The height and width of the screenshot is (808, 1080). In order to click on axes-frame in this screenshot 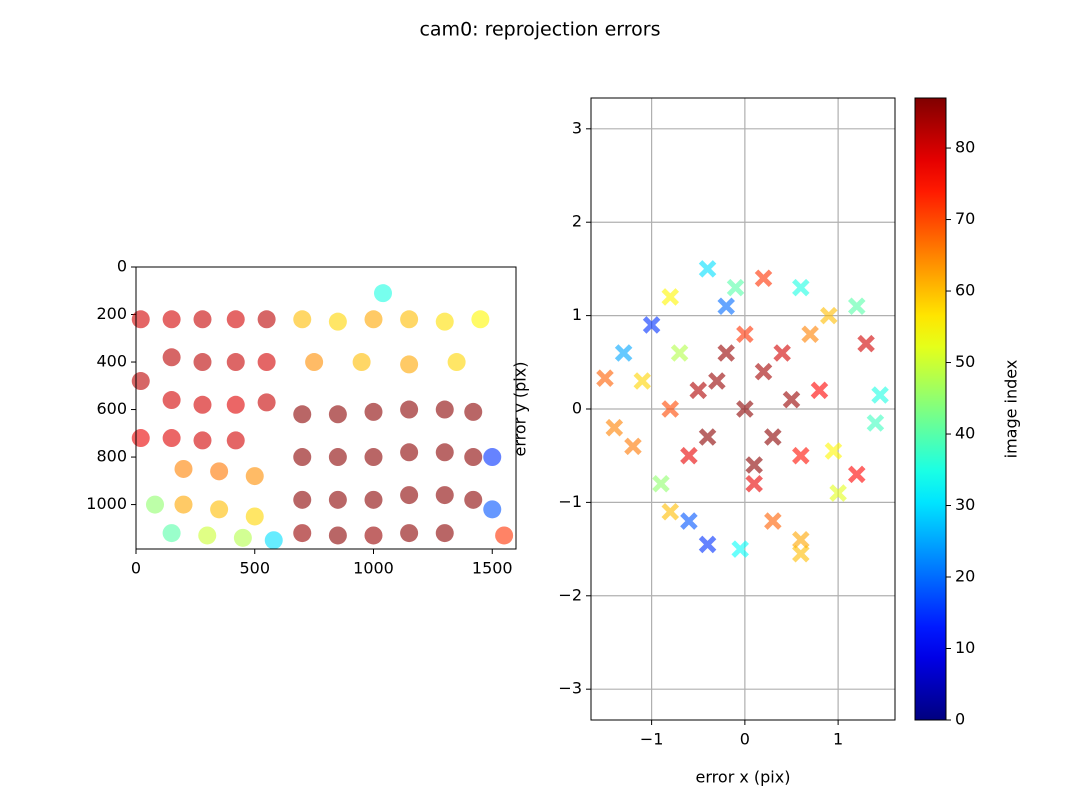, I will do `click(326, 408)`.